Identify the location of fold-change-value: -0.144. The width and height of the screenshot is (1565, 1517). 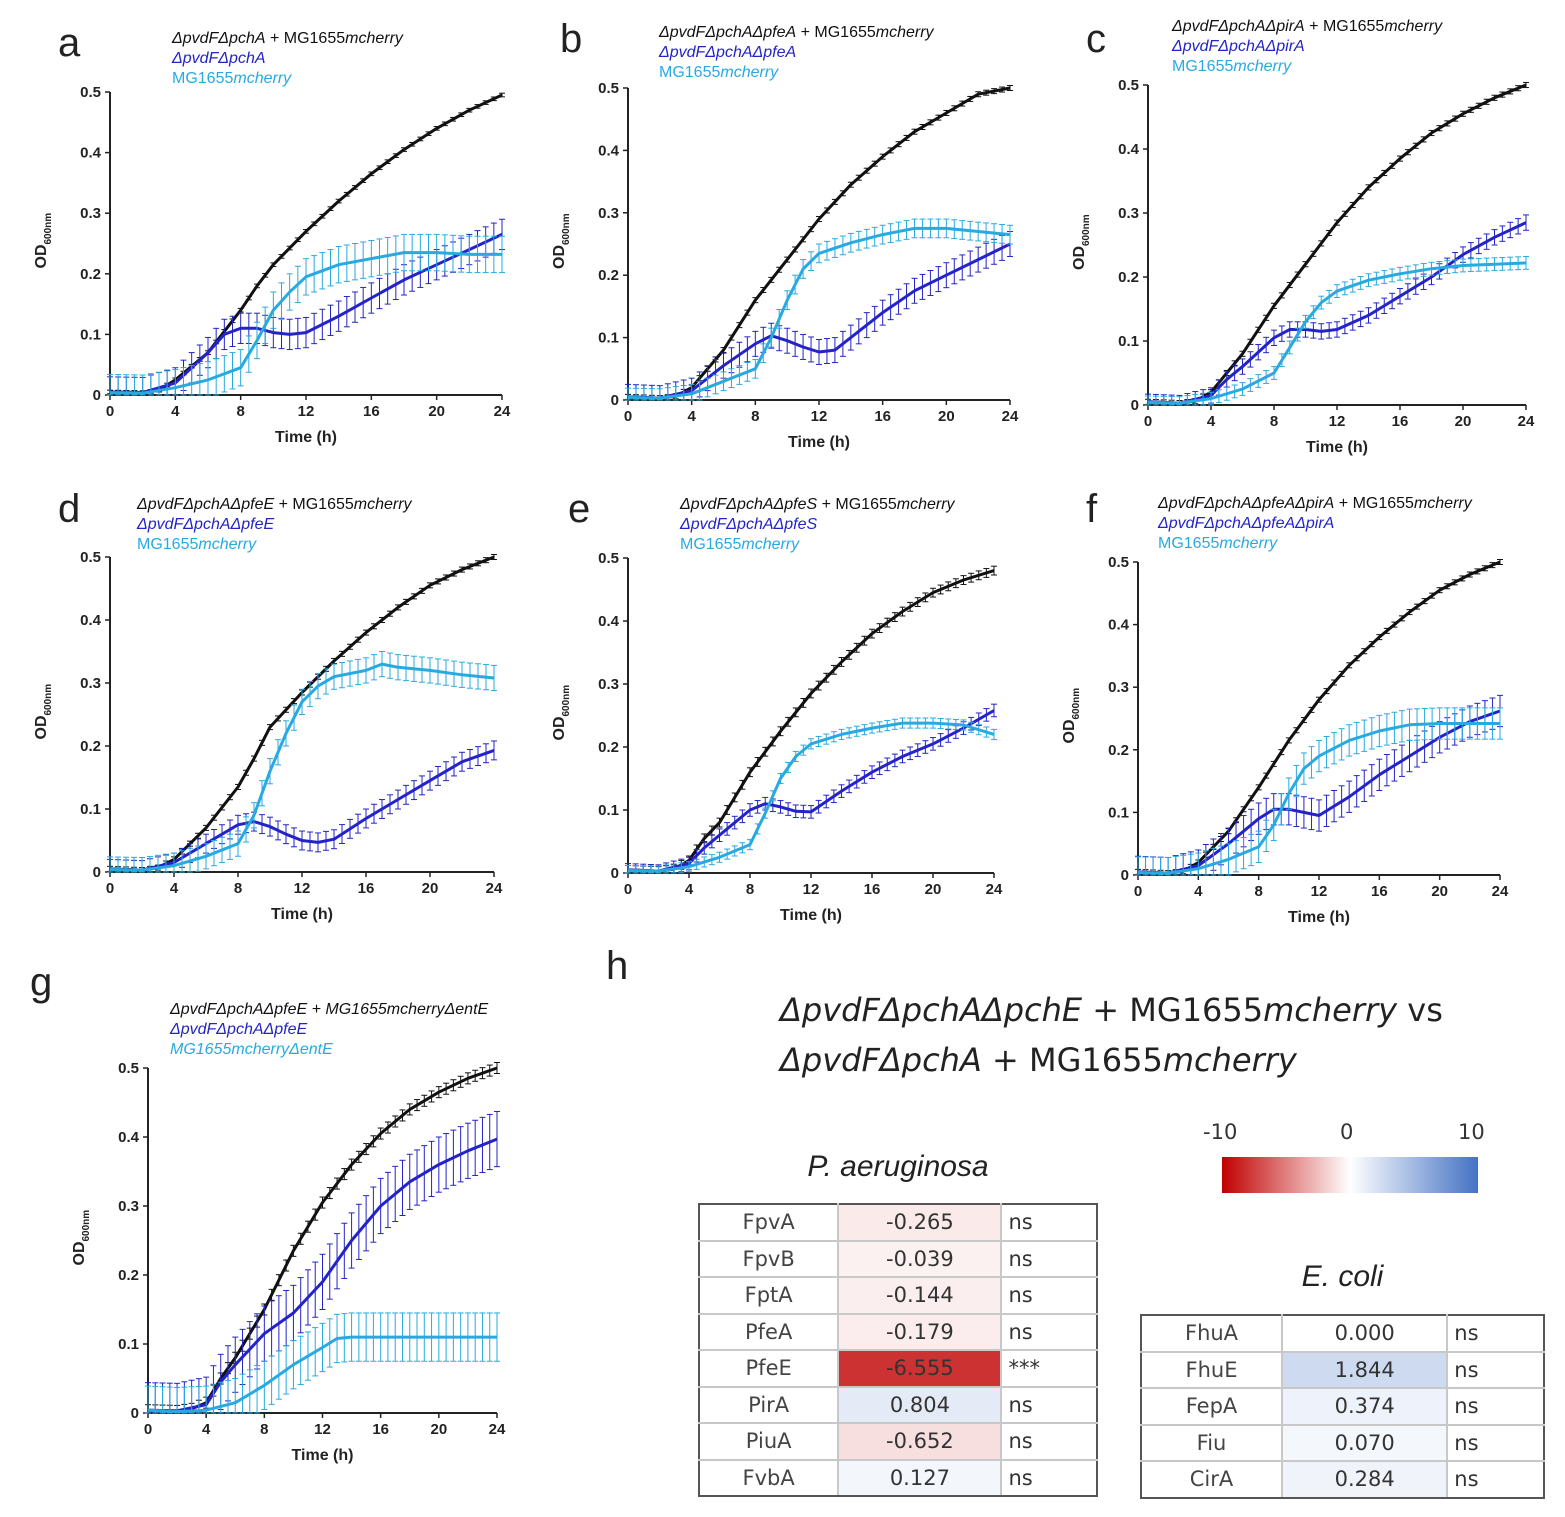
(920, 1295).